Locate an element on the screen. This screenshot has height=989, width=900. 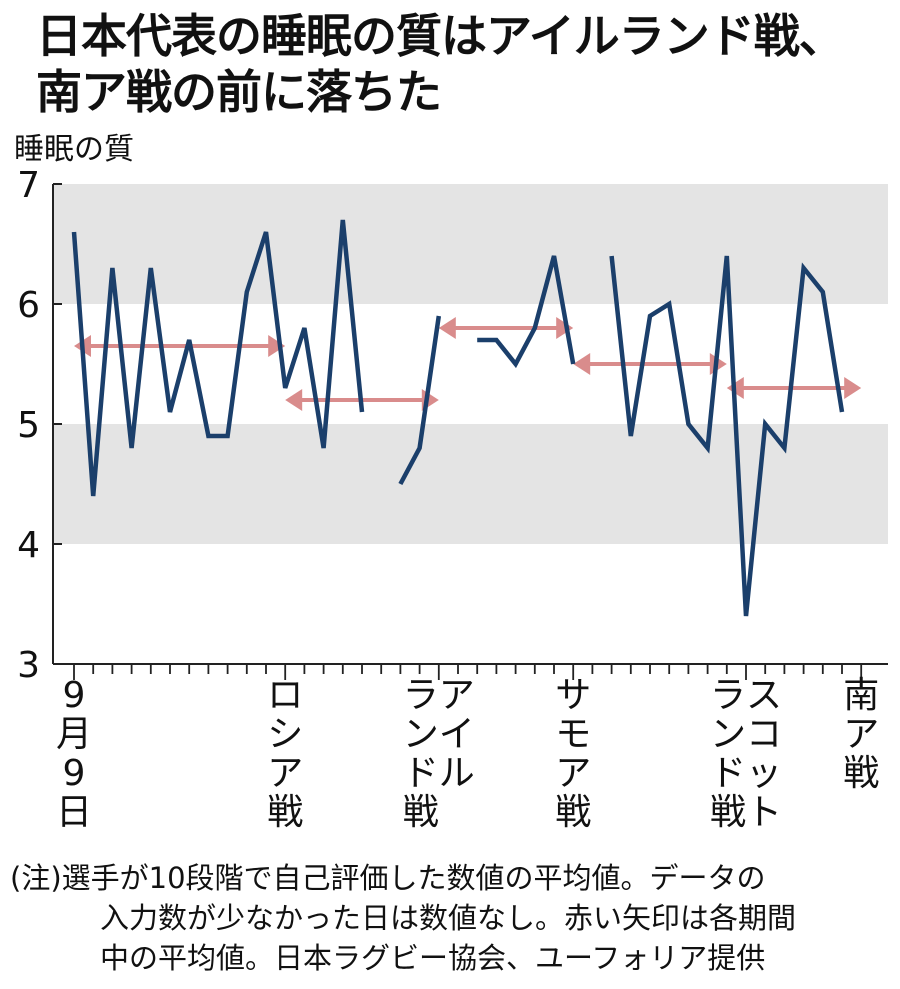
x-event-label: 南ア戦 is located at coordinates (861, 734).